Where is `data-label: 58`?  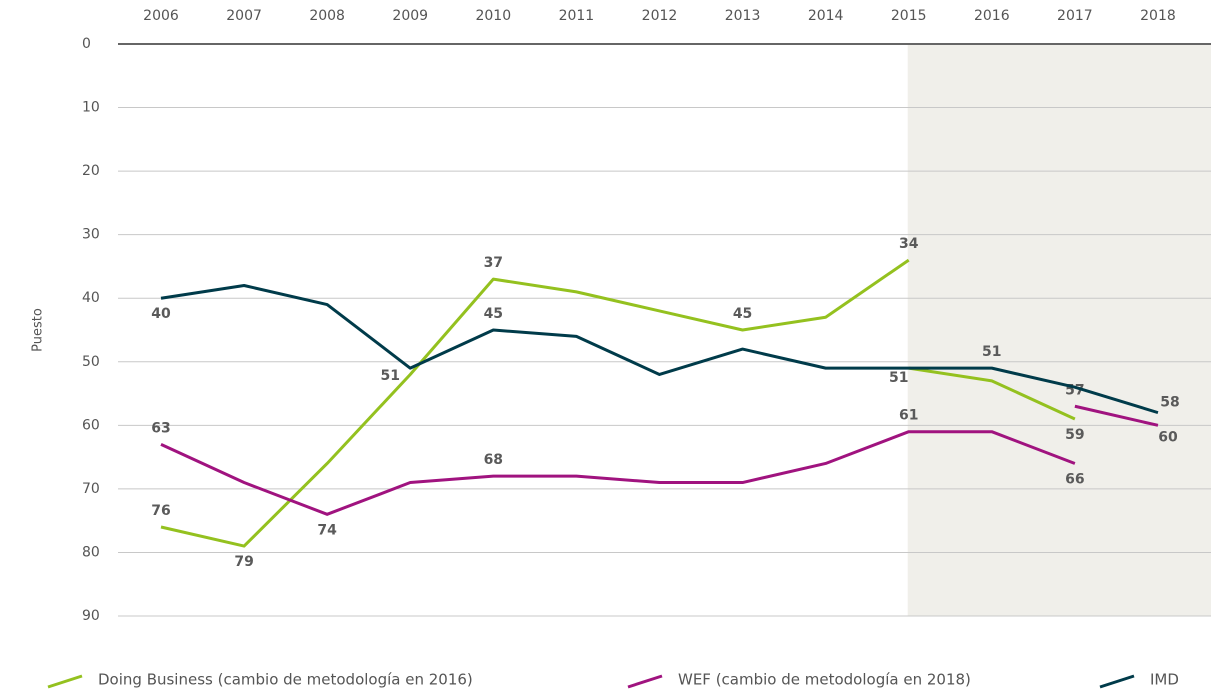
data-label: 58 is located at coordinates (1169, 403).